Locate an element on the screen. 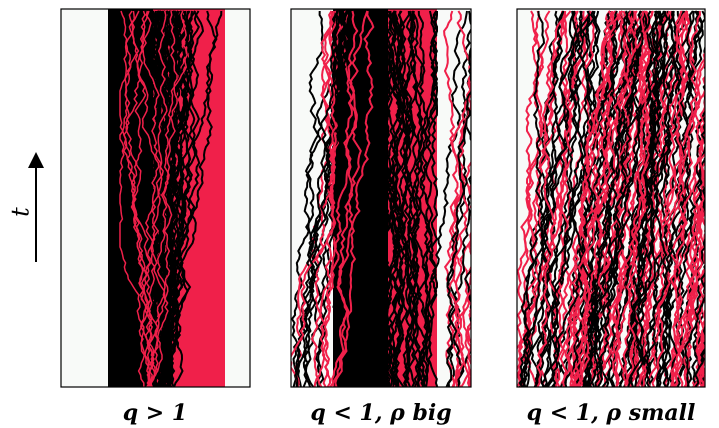 This screenshot has height=428, width=719. caption: q < 1, ρ big is located at coordinates (380, 413).